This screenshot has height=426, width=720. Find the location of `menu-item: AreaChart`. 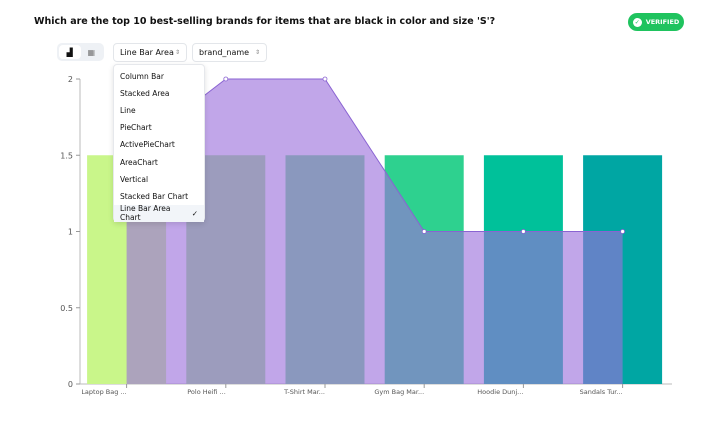

menu-item: AreaChart is located at coordinates (139, 162).